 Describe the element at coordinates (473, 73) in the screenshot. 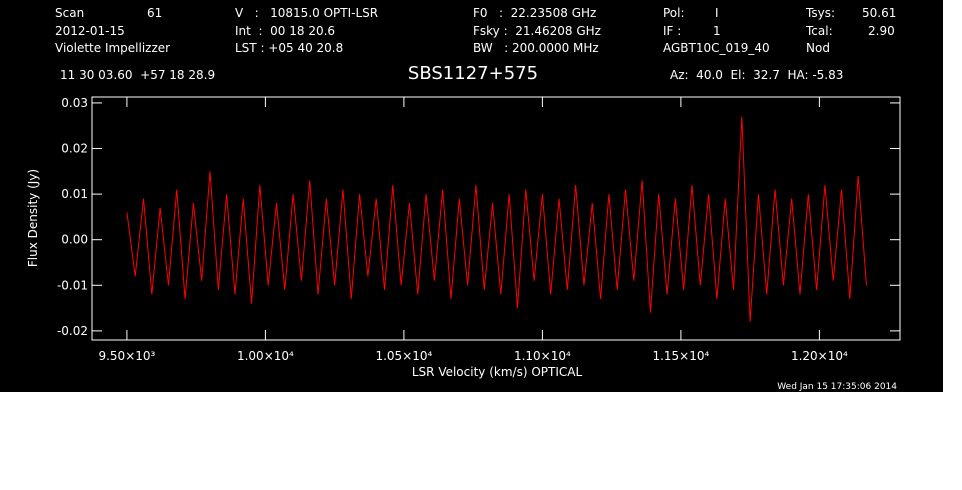

I see `chart-title: SBS1127+575` at that location.